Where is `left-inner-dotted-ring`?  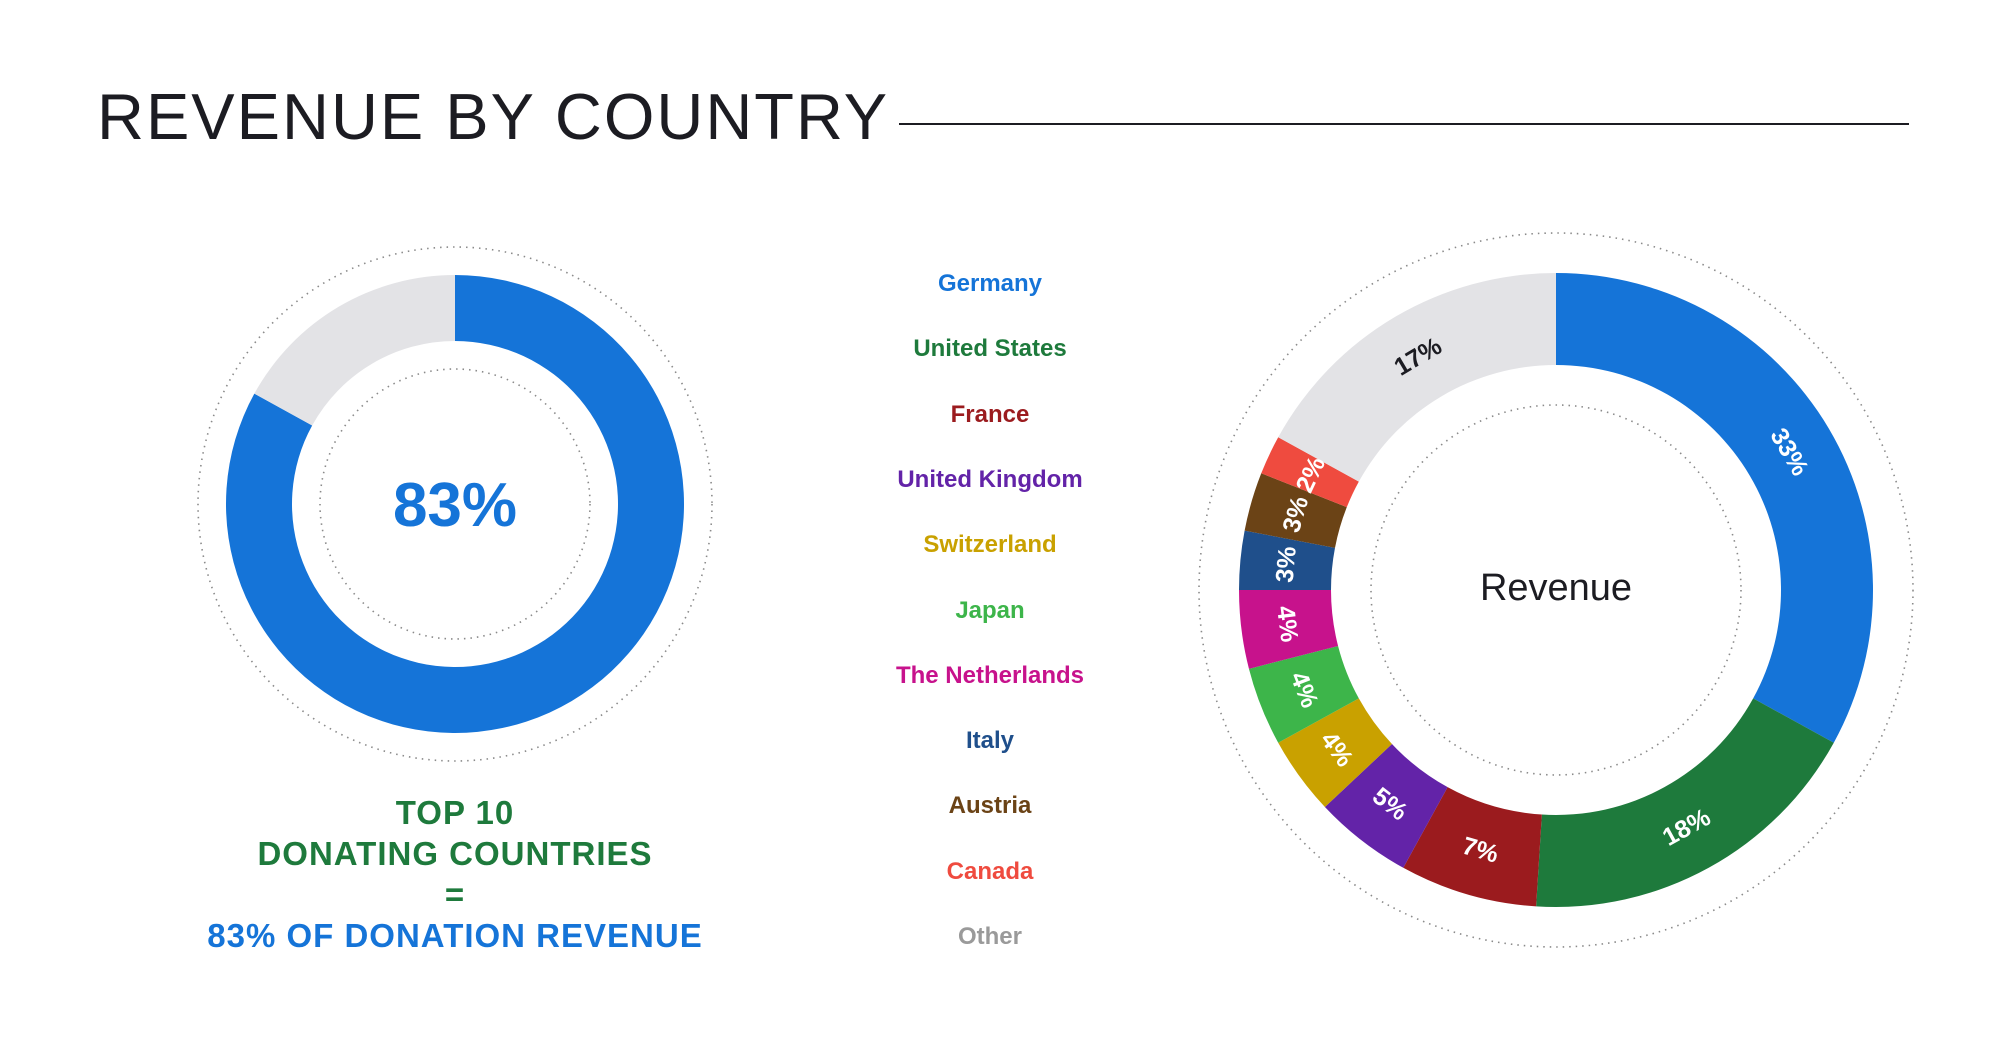 left-inner-dotted-ring is located at coordinates (455, 504).